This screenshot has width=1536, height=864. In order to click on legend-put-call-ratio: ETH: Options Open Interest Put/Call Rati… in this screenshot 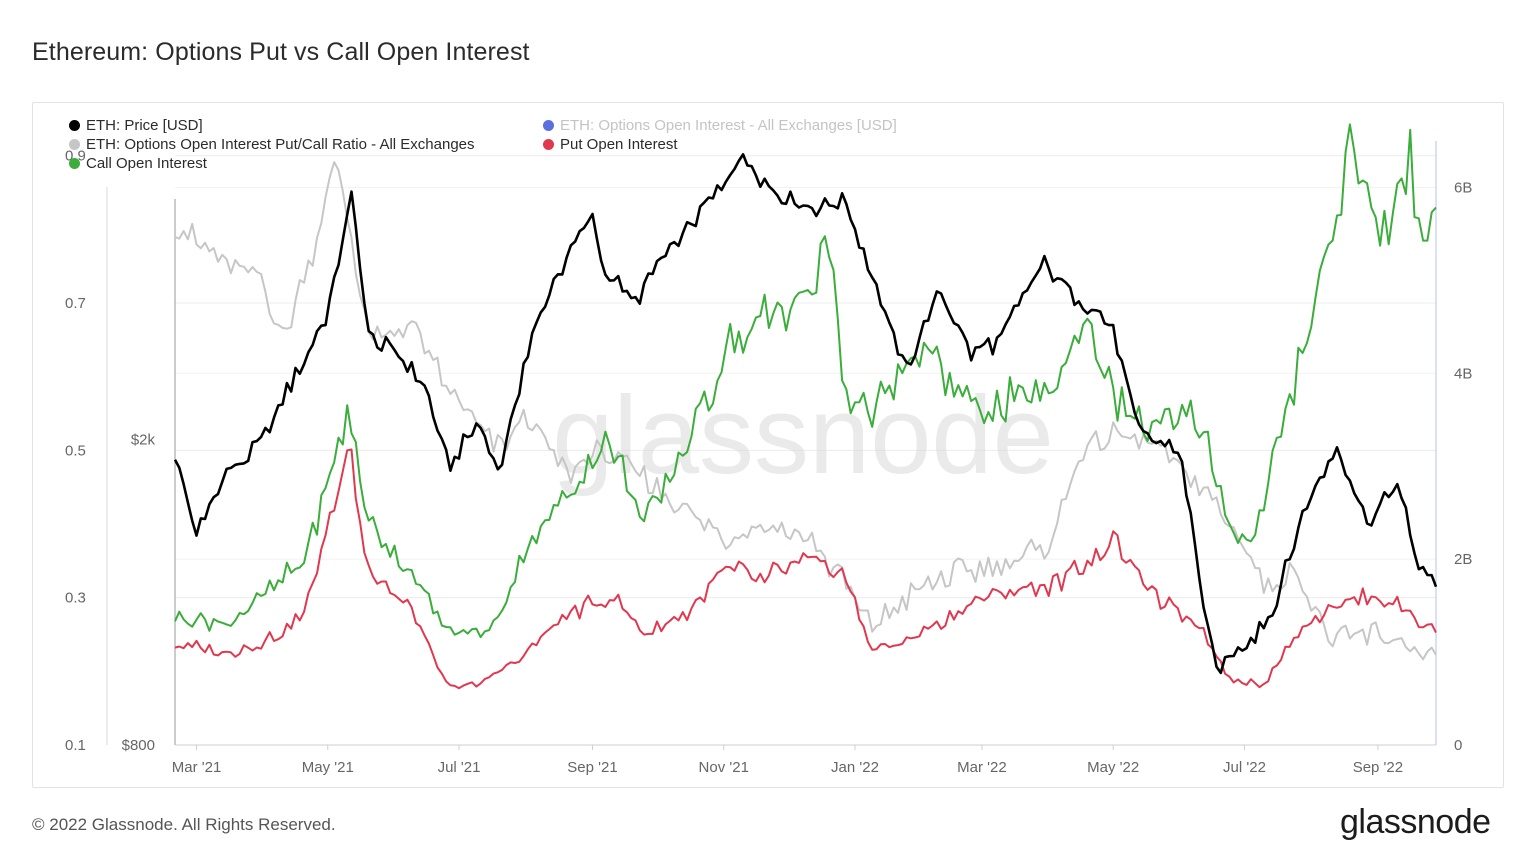, I will do `click(272, 144)`.